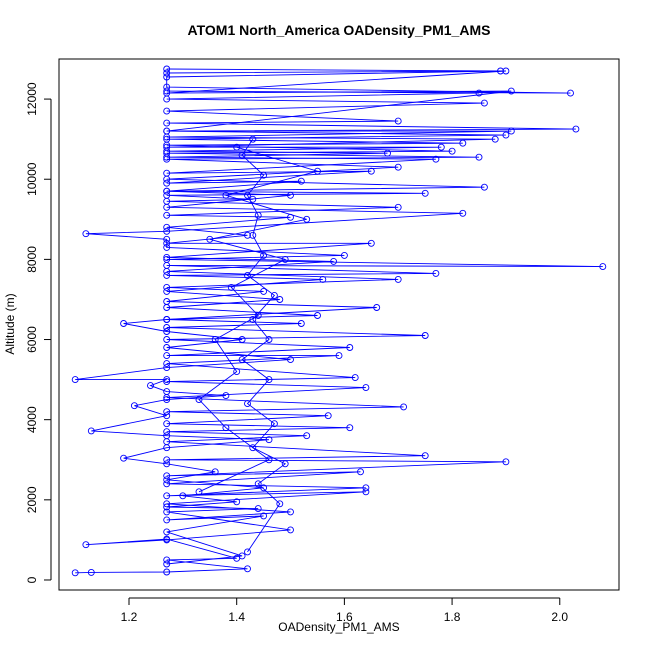 This screenshot has height=650, width=650. What do you see at coordinates (344, 617) in the screenshot?
I see `x-tick-label: 1.6` at bounding box center [344, 617].